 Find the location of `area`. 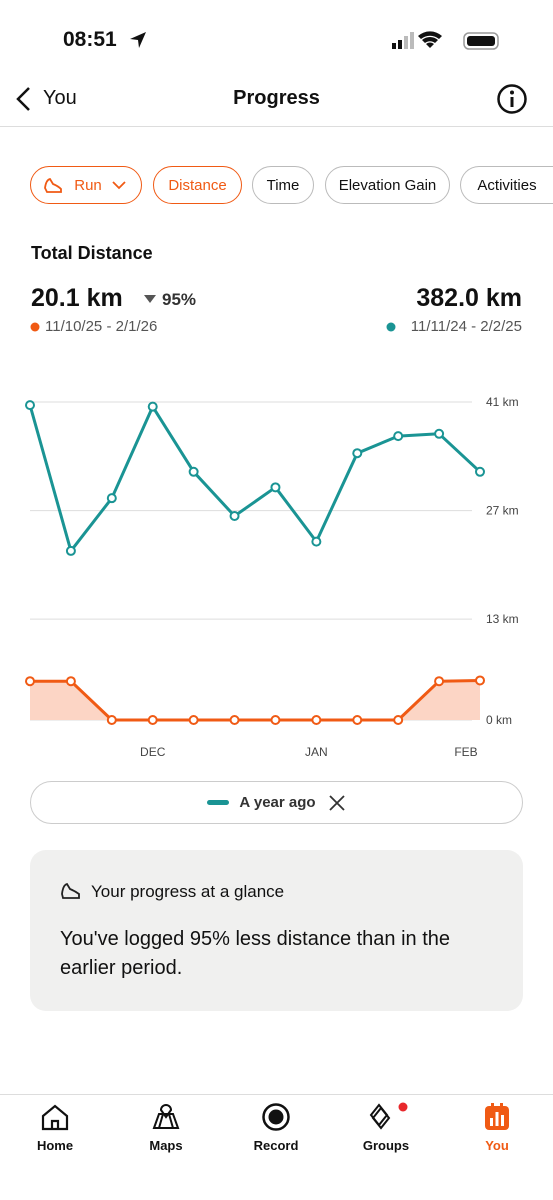

area is located at coordinates (255, 700).